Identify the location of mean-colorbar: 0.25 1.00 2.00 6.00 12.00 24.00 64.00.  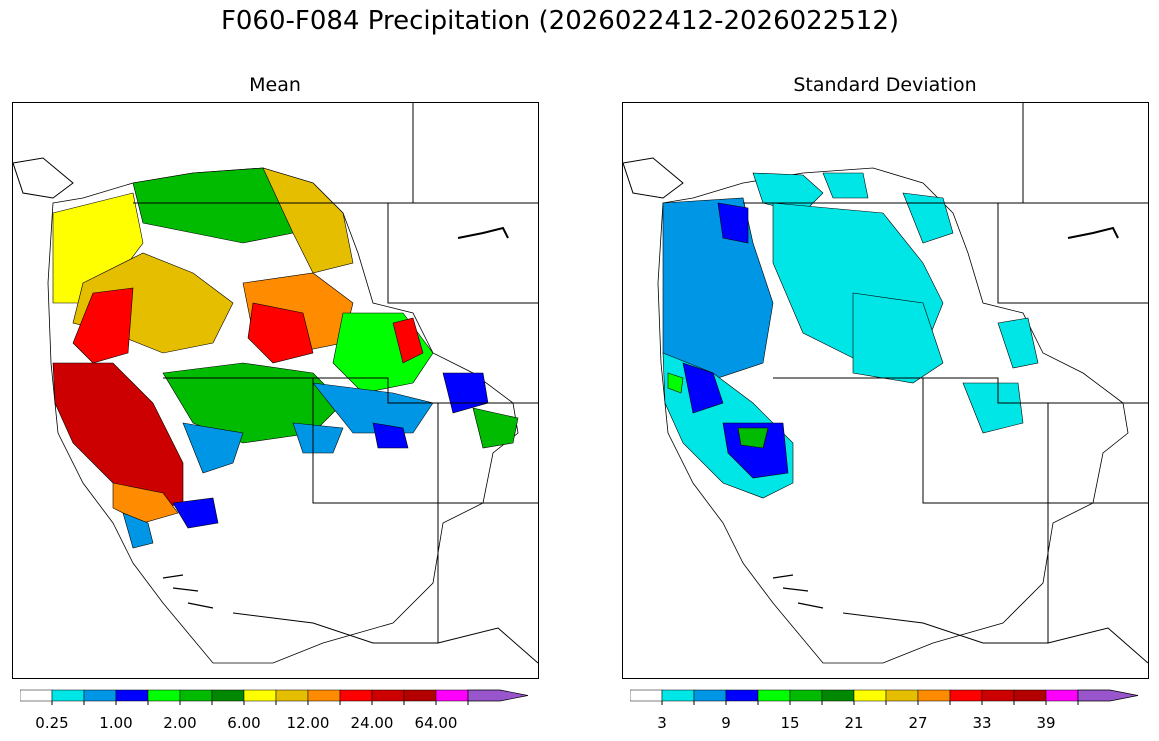
(279, 713).